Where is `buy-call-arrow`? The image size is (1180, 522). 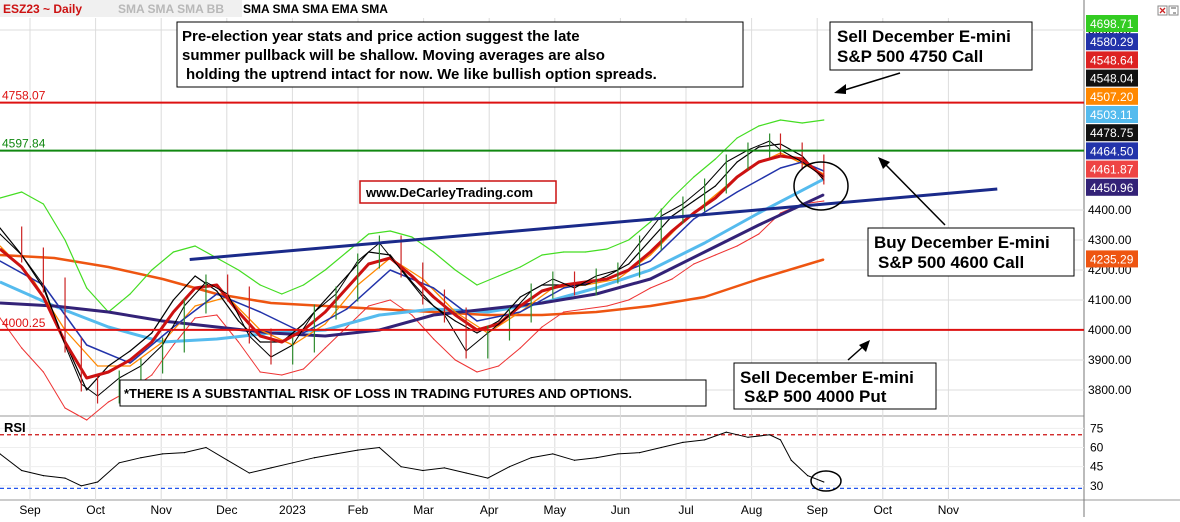
buy-call-arrow is located at coordinates (914, 194).